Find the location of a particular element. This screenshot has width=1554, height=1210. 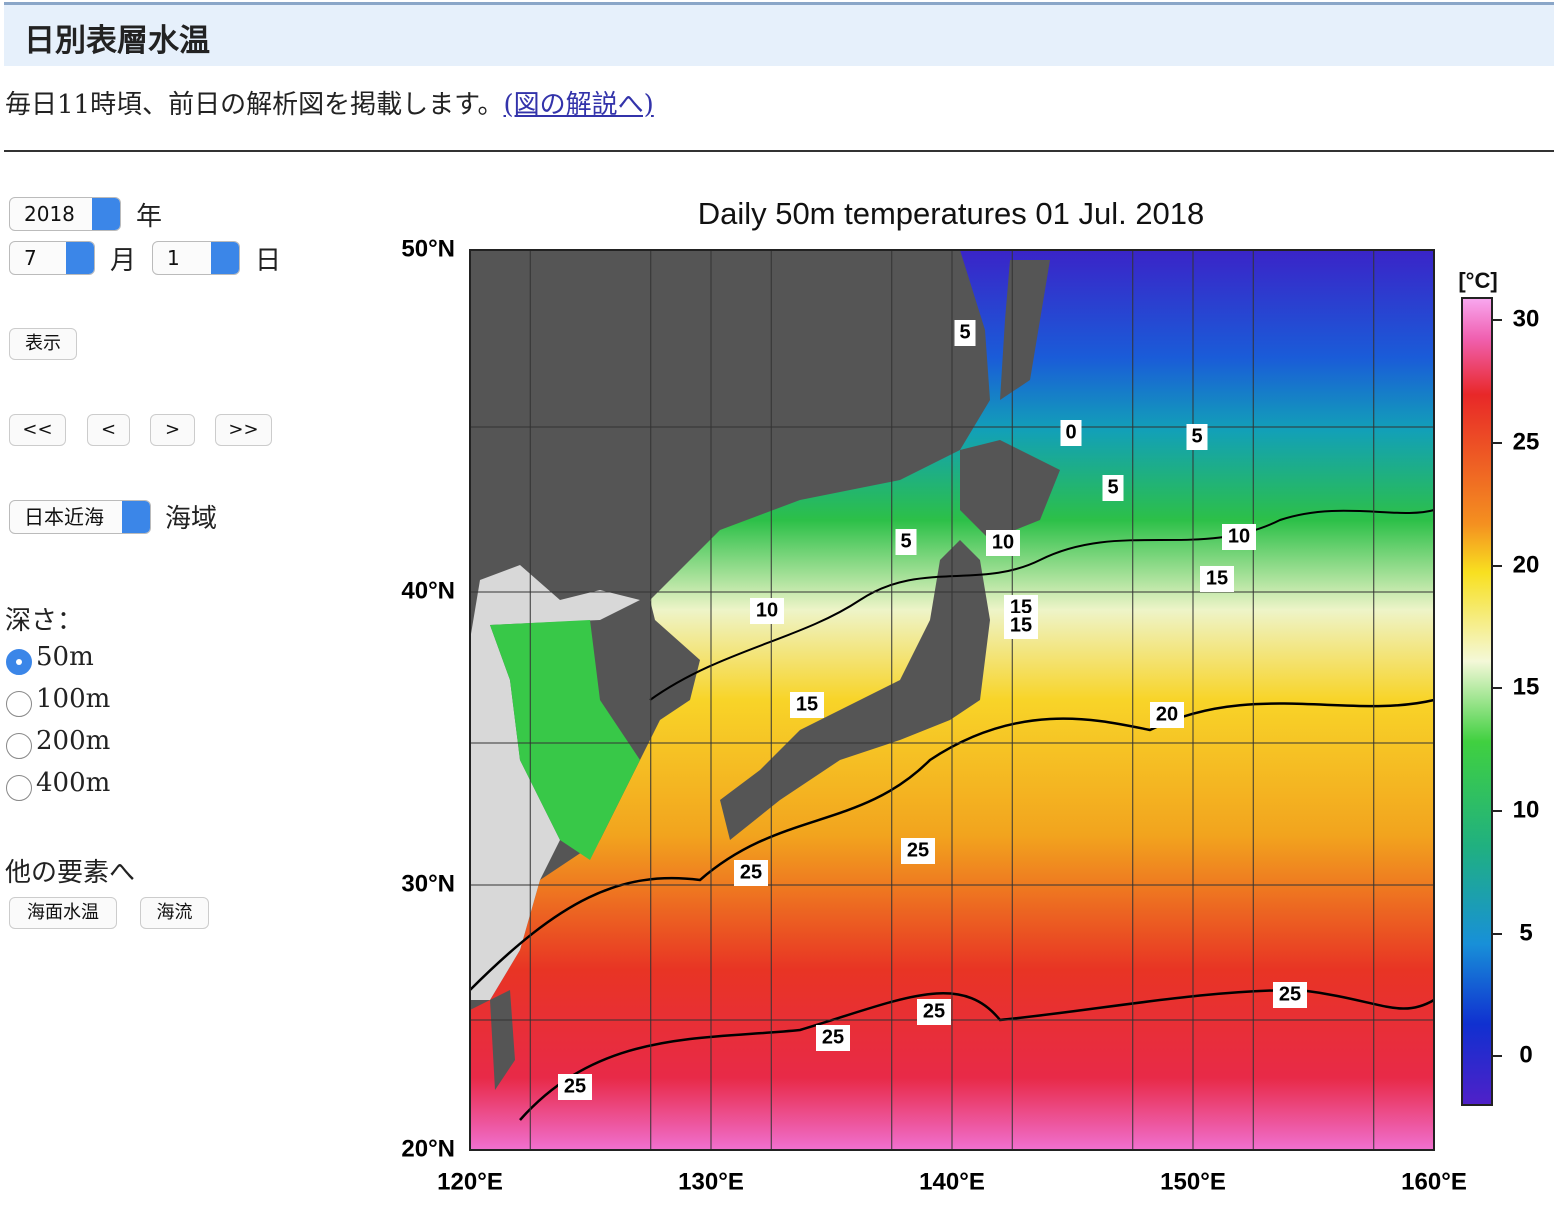

show-button: 表示 is located at coordinates (43, 344).